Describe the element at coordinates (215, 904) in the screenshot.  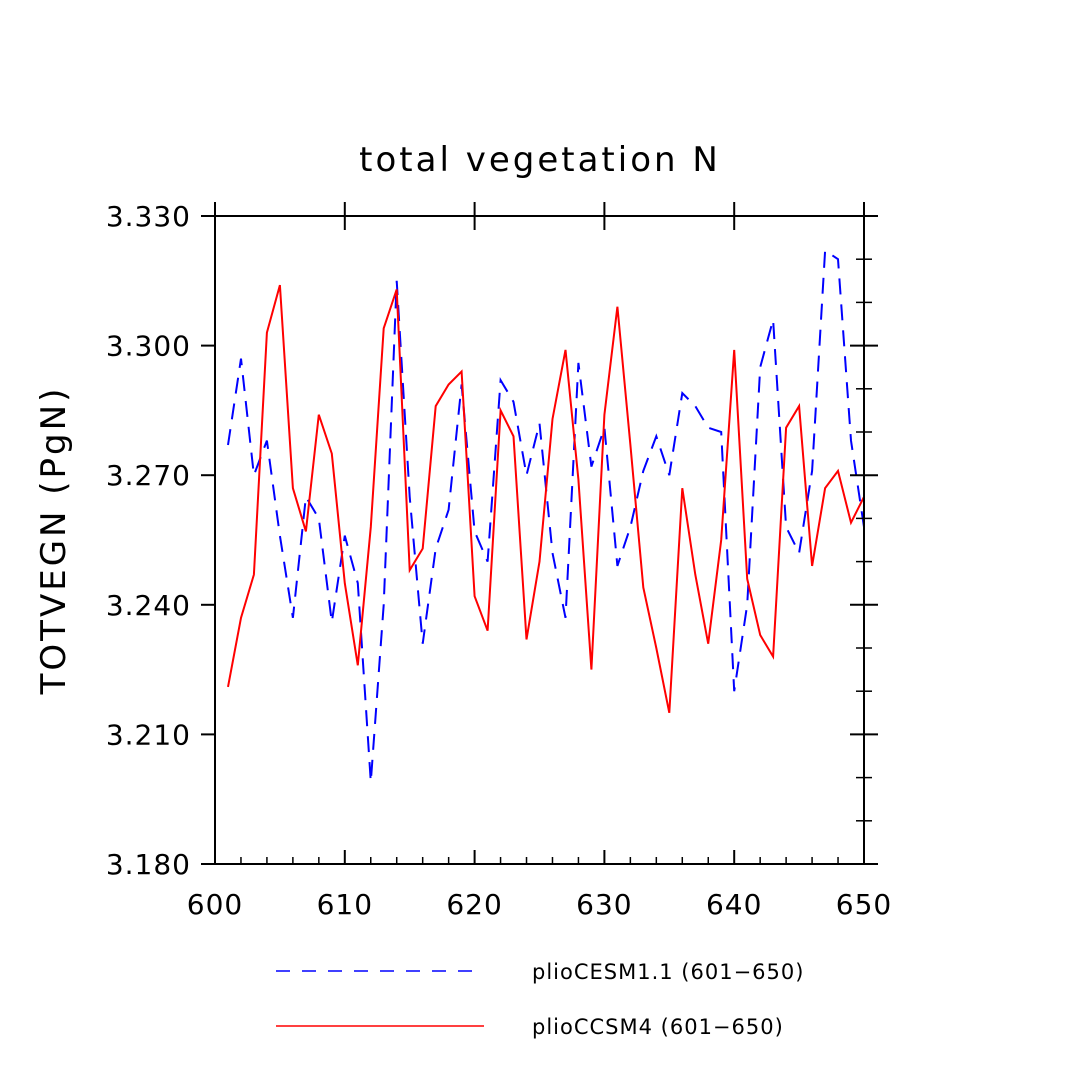
I see `x-tick-label: 600` at that location.